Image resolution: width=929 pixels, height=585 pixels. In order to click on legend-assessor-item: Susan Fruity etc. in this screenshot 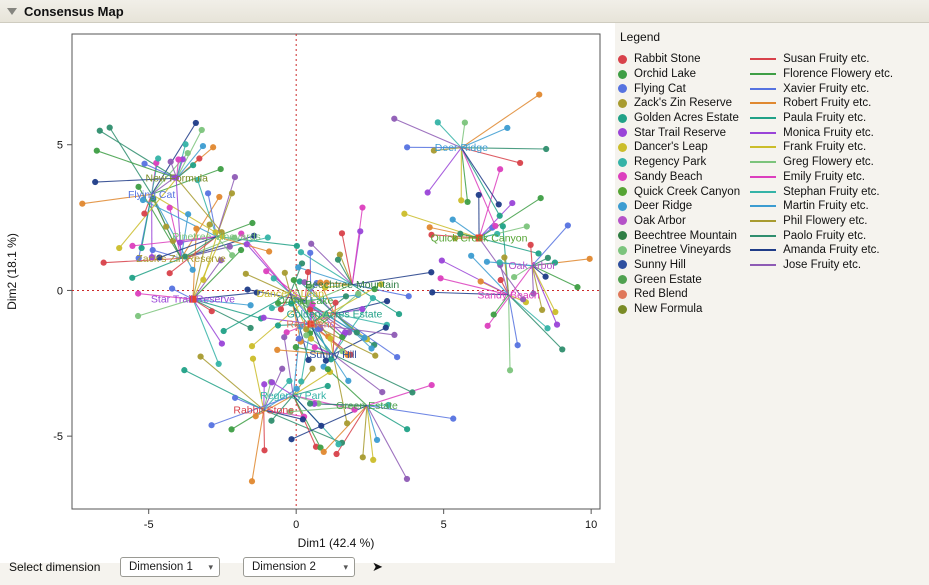, I will do `click(821, 59)`.